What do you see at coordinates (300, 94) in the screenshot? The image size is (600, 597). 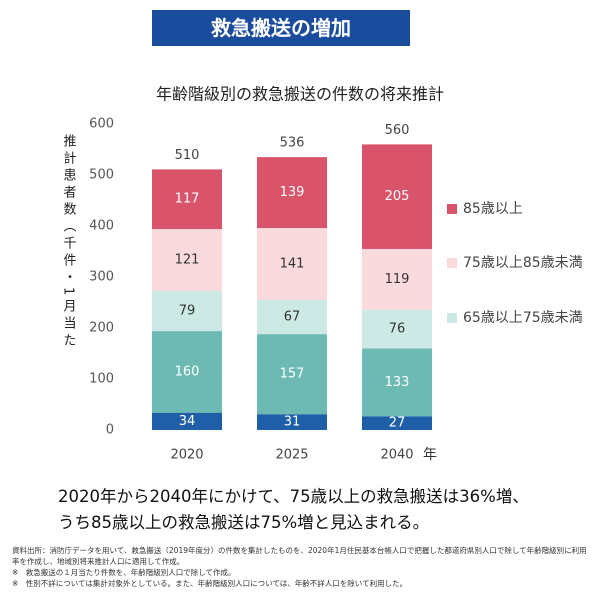 I see `chart-title: 年齢階級別の救急搬送の件数の将来推計` at bounding box center [300, 94].